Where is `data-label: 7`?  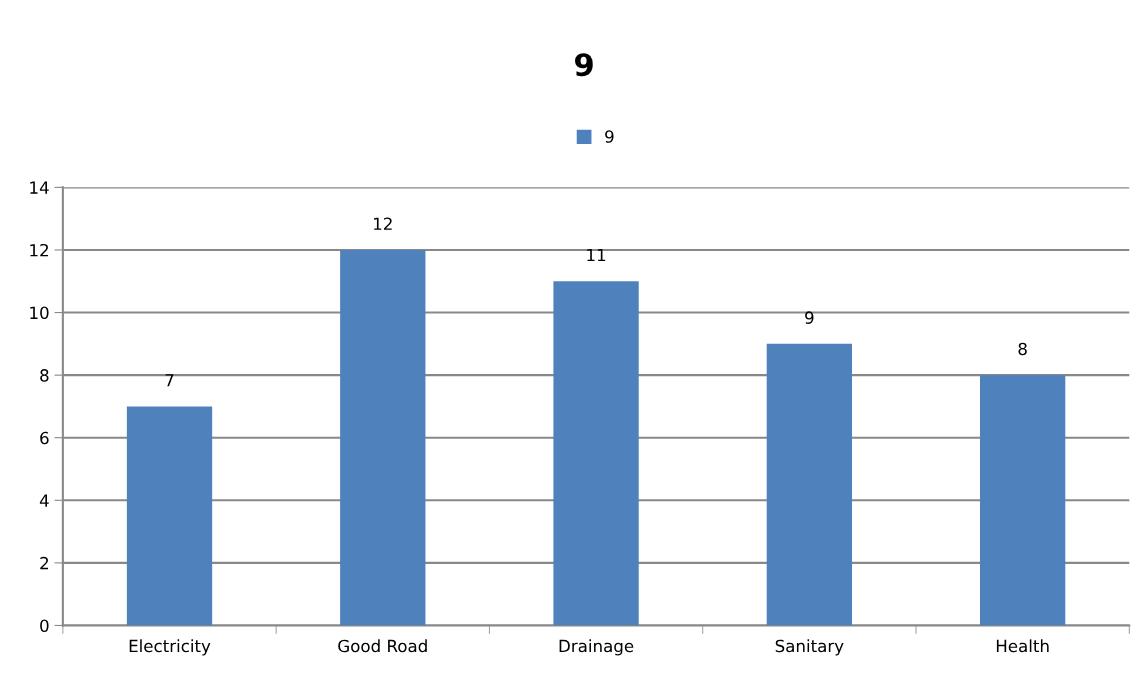 data-label: 7 is located at coordinates (169, 380).